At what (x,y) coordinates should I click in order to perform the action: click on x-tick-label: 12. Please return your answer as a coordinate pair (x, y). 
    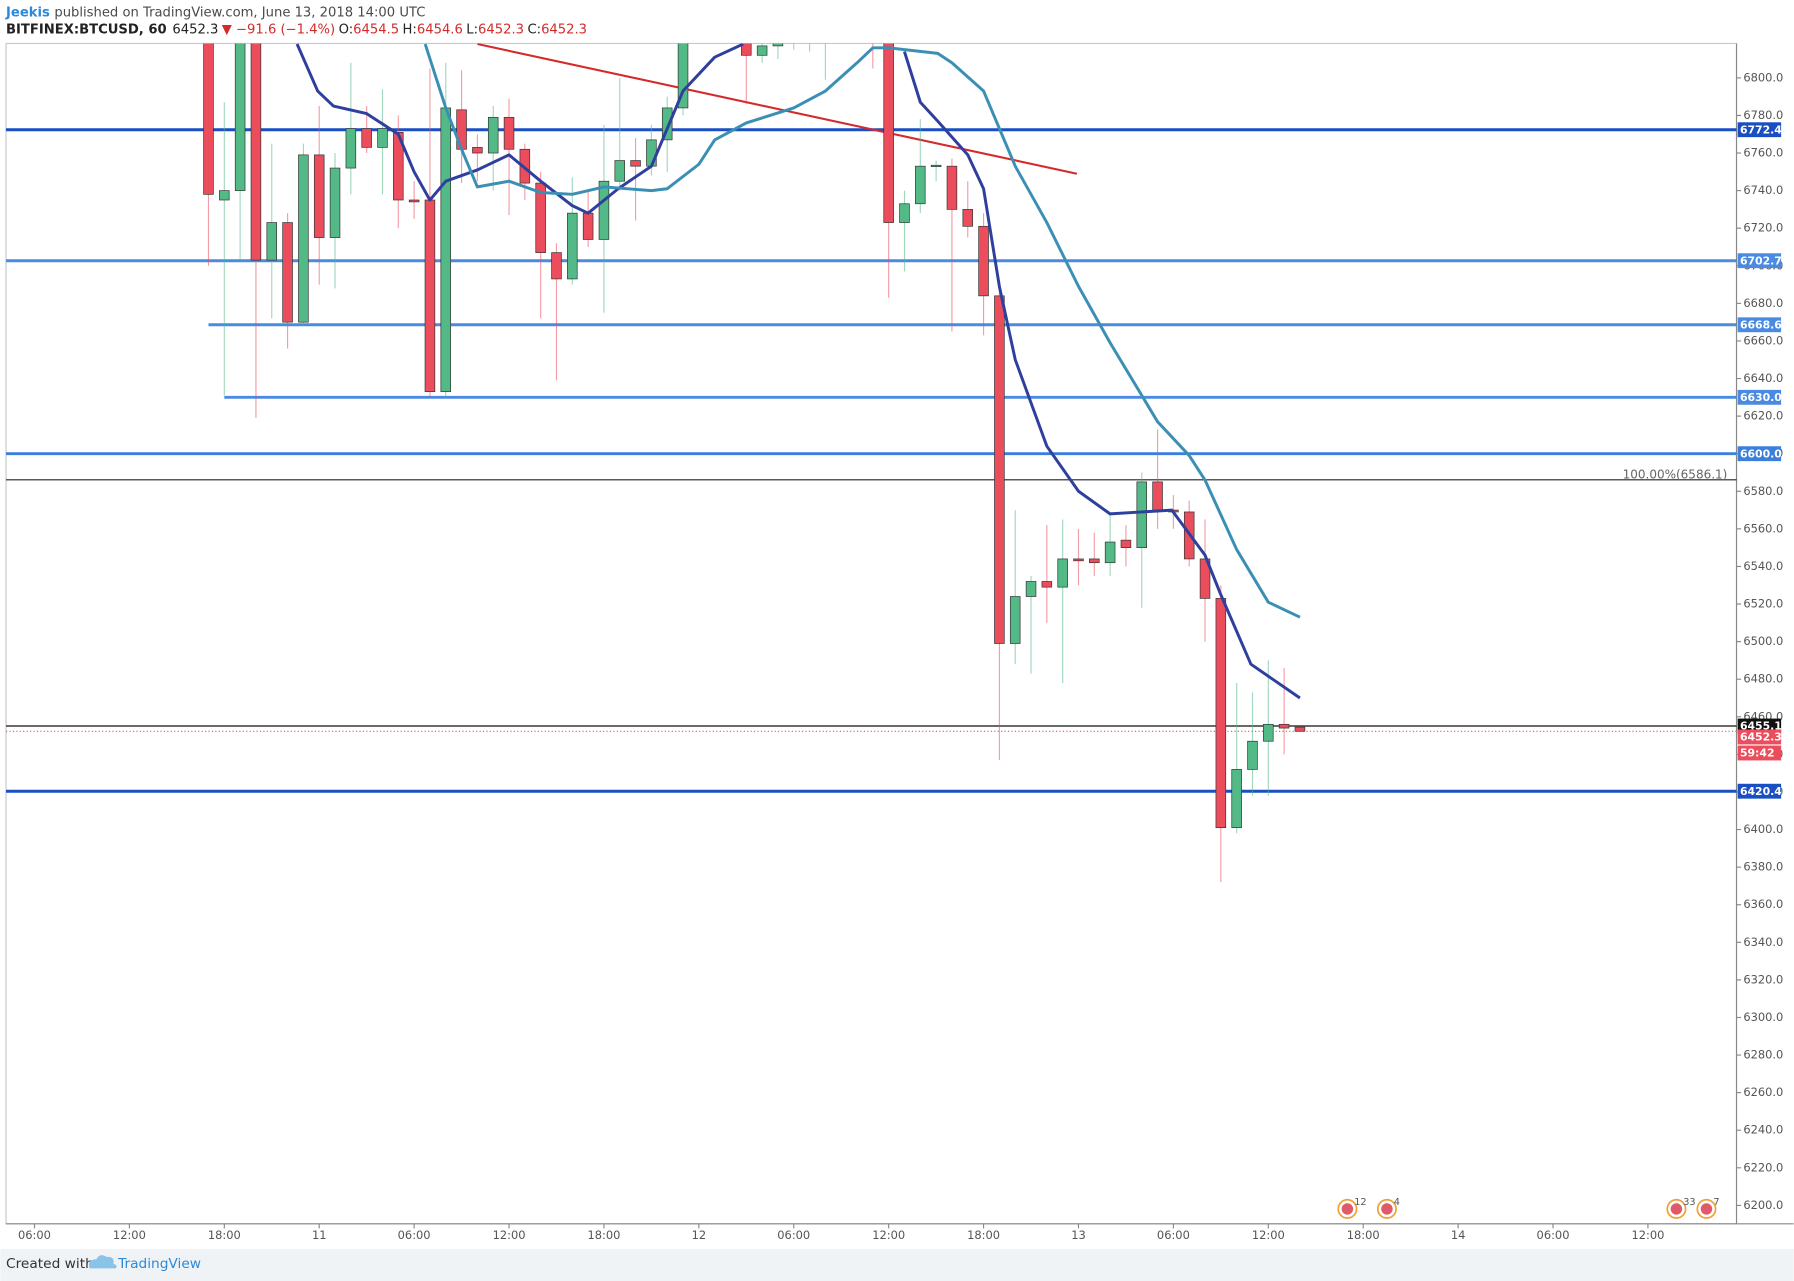
    Looking at the image, I should click on (699, 1235).